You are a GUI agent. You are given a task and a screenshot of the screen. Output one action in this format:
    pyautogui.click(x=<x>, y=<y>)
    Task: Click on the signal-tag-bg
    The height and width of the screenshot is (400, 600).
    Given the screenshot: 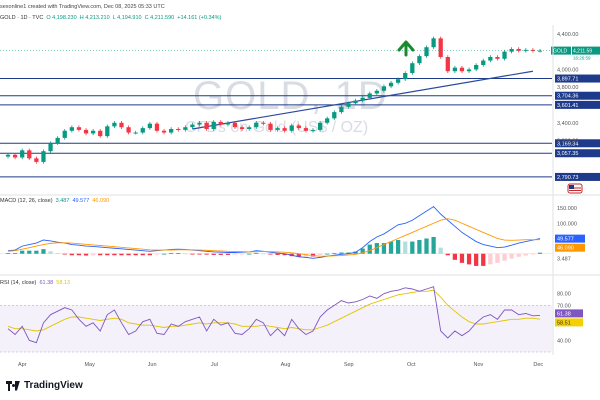 What is the action you would take?
    pyautogui.click(x=570, y=247)
    